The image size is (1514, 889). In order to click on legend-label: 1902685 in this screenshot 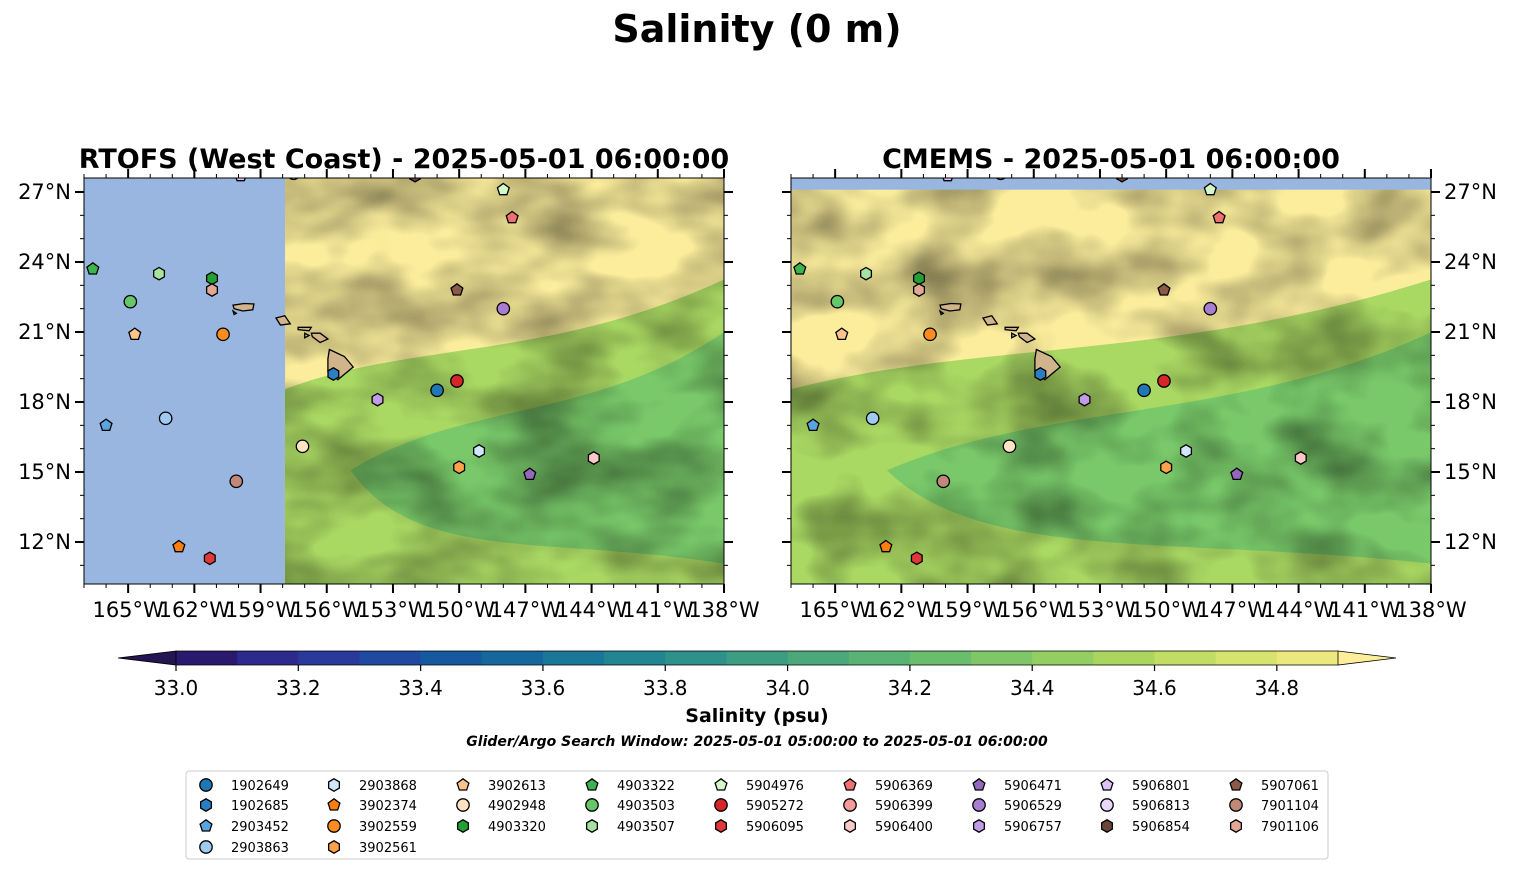, I will do `click(260, 806)`.